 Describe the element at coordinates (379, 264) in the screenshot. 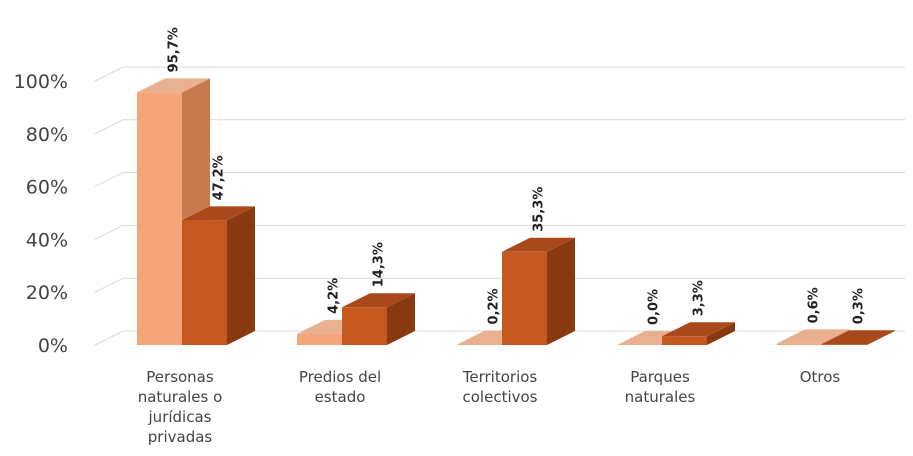

I see `data-label: 14,3%` at that location.